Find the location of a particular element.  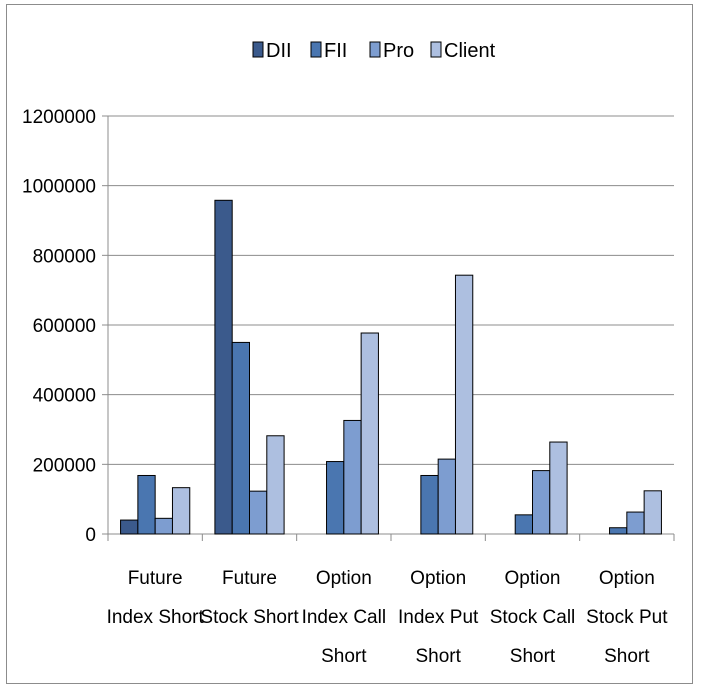

category-label: Index Short is located at coordinates (156, 617).